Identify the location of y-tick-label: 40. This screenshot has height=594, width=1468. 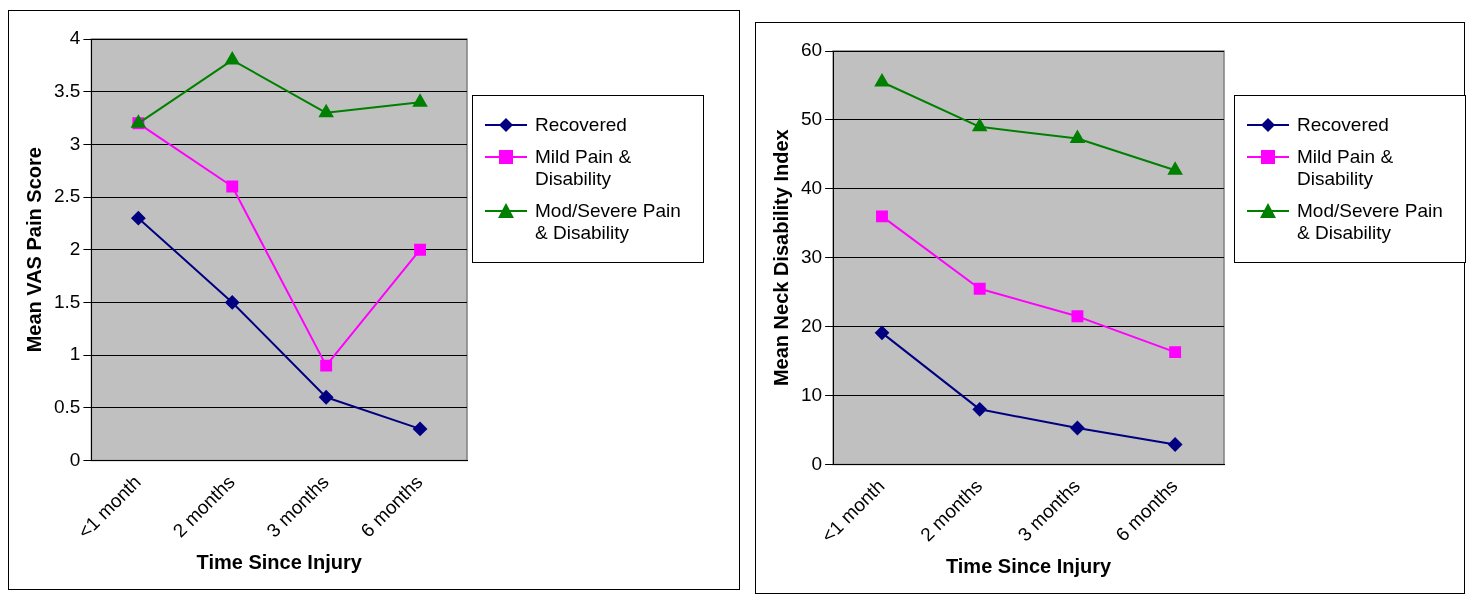
(811, 188).